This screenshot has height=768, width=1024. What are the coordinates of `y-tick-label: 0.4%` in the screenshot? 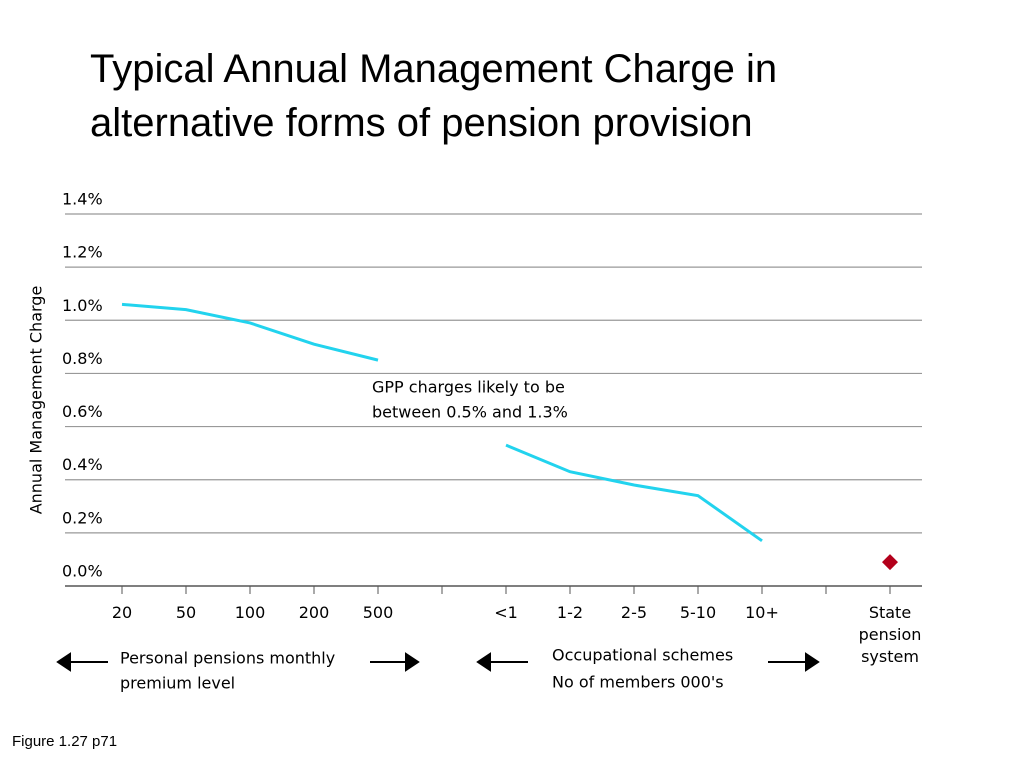 It's located at (82, 464).